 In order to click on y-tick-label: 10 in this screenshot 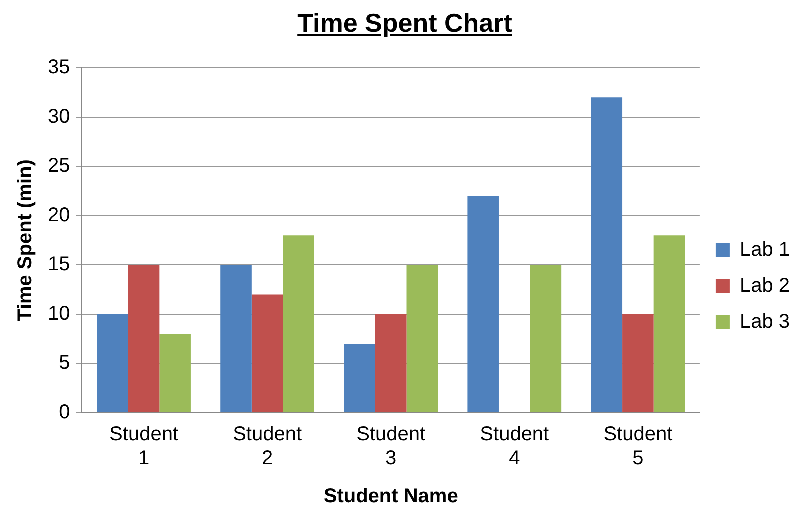, I will do `click(59, 313)`.